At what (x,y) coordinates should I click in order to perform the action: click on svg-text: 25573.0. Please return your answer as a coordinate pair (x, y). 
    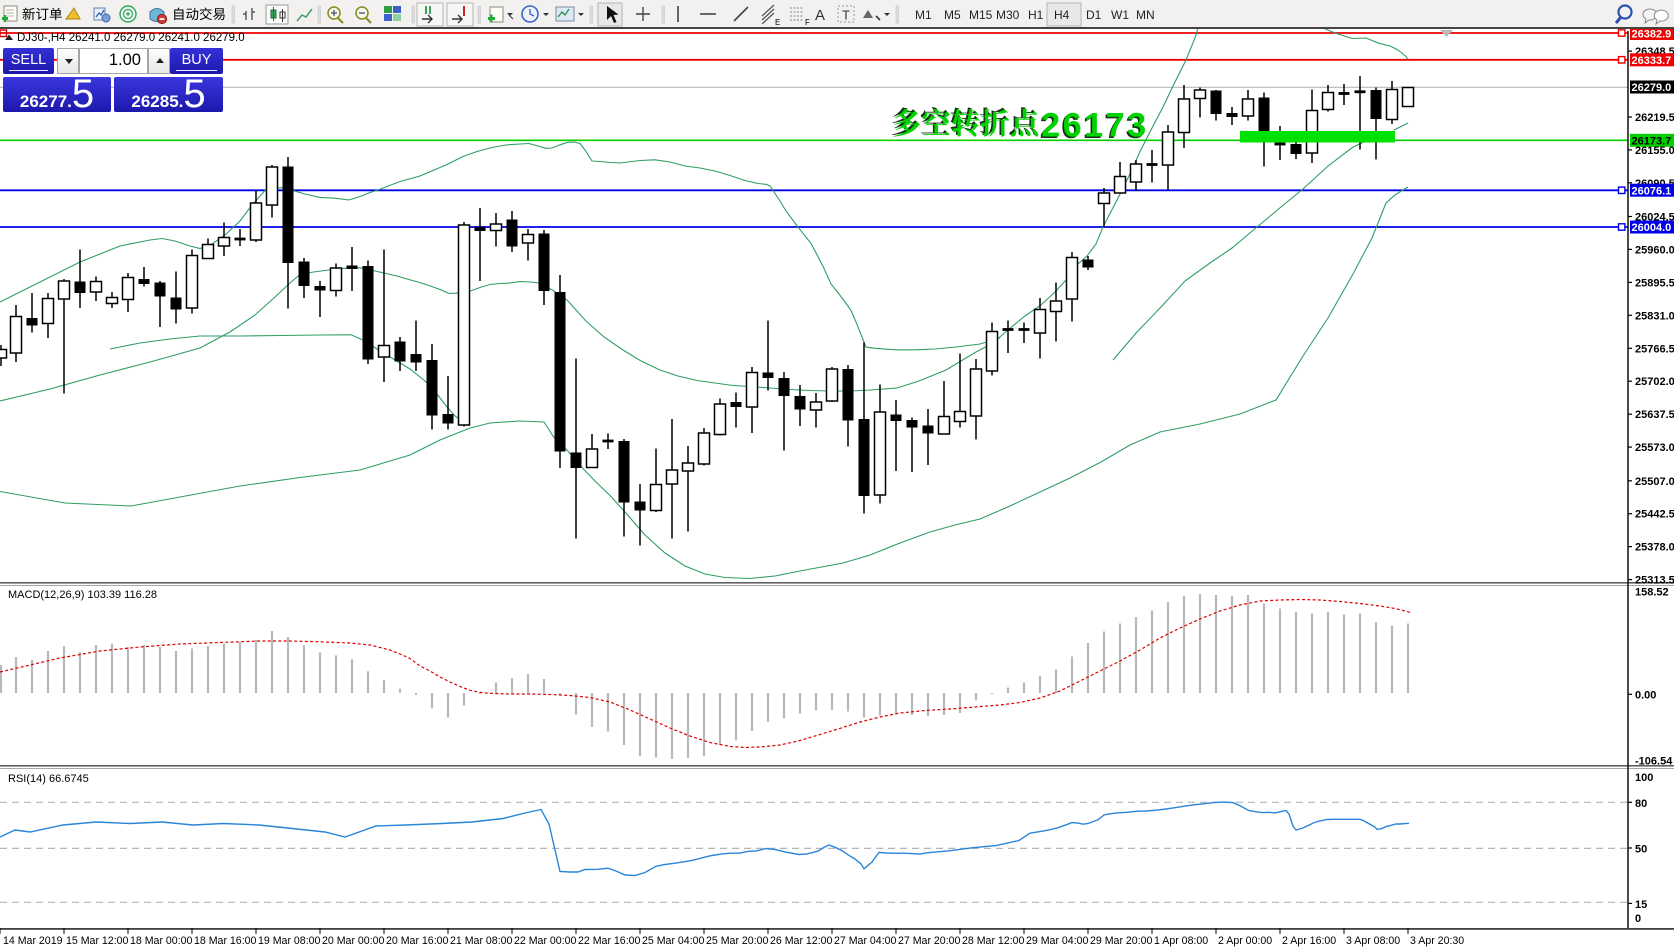
    Looking at the image, I should click on (1654, 448).